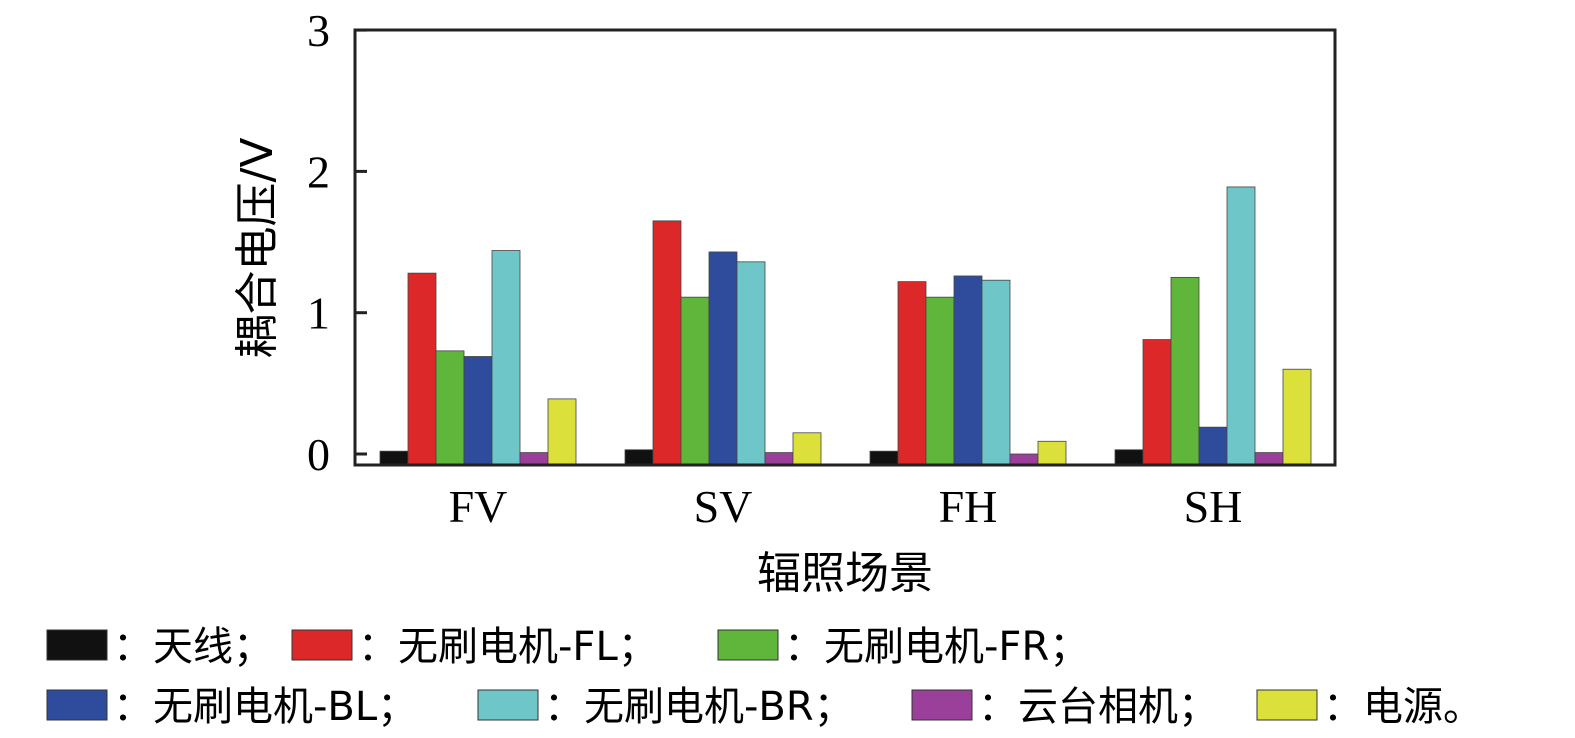 Image resolution: width=1575 pixels, height=738 pixels. I want to click on bar-SV-云台相机, so click(779, 459).